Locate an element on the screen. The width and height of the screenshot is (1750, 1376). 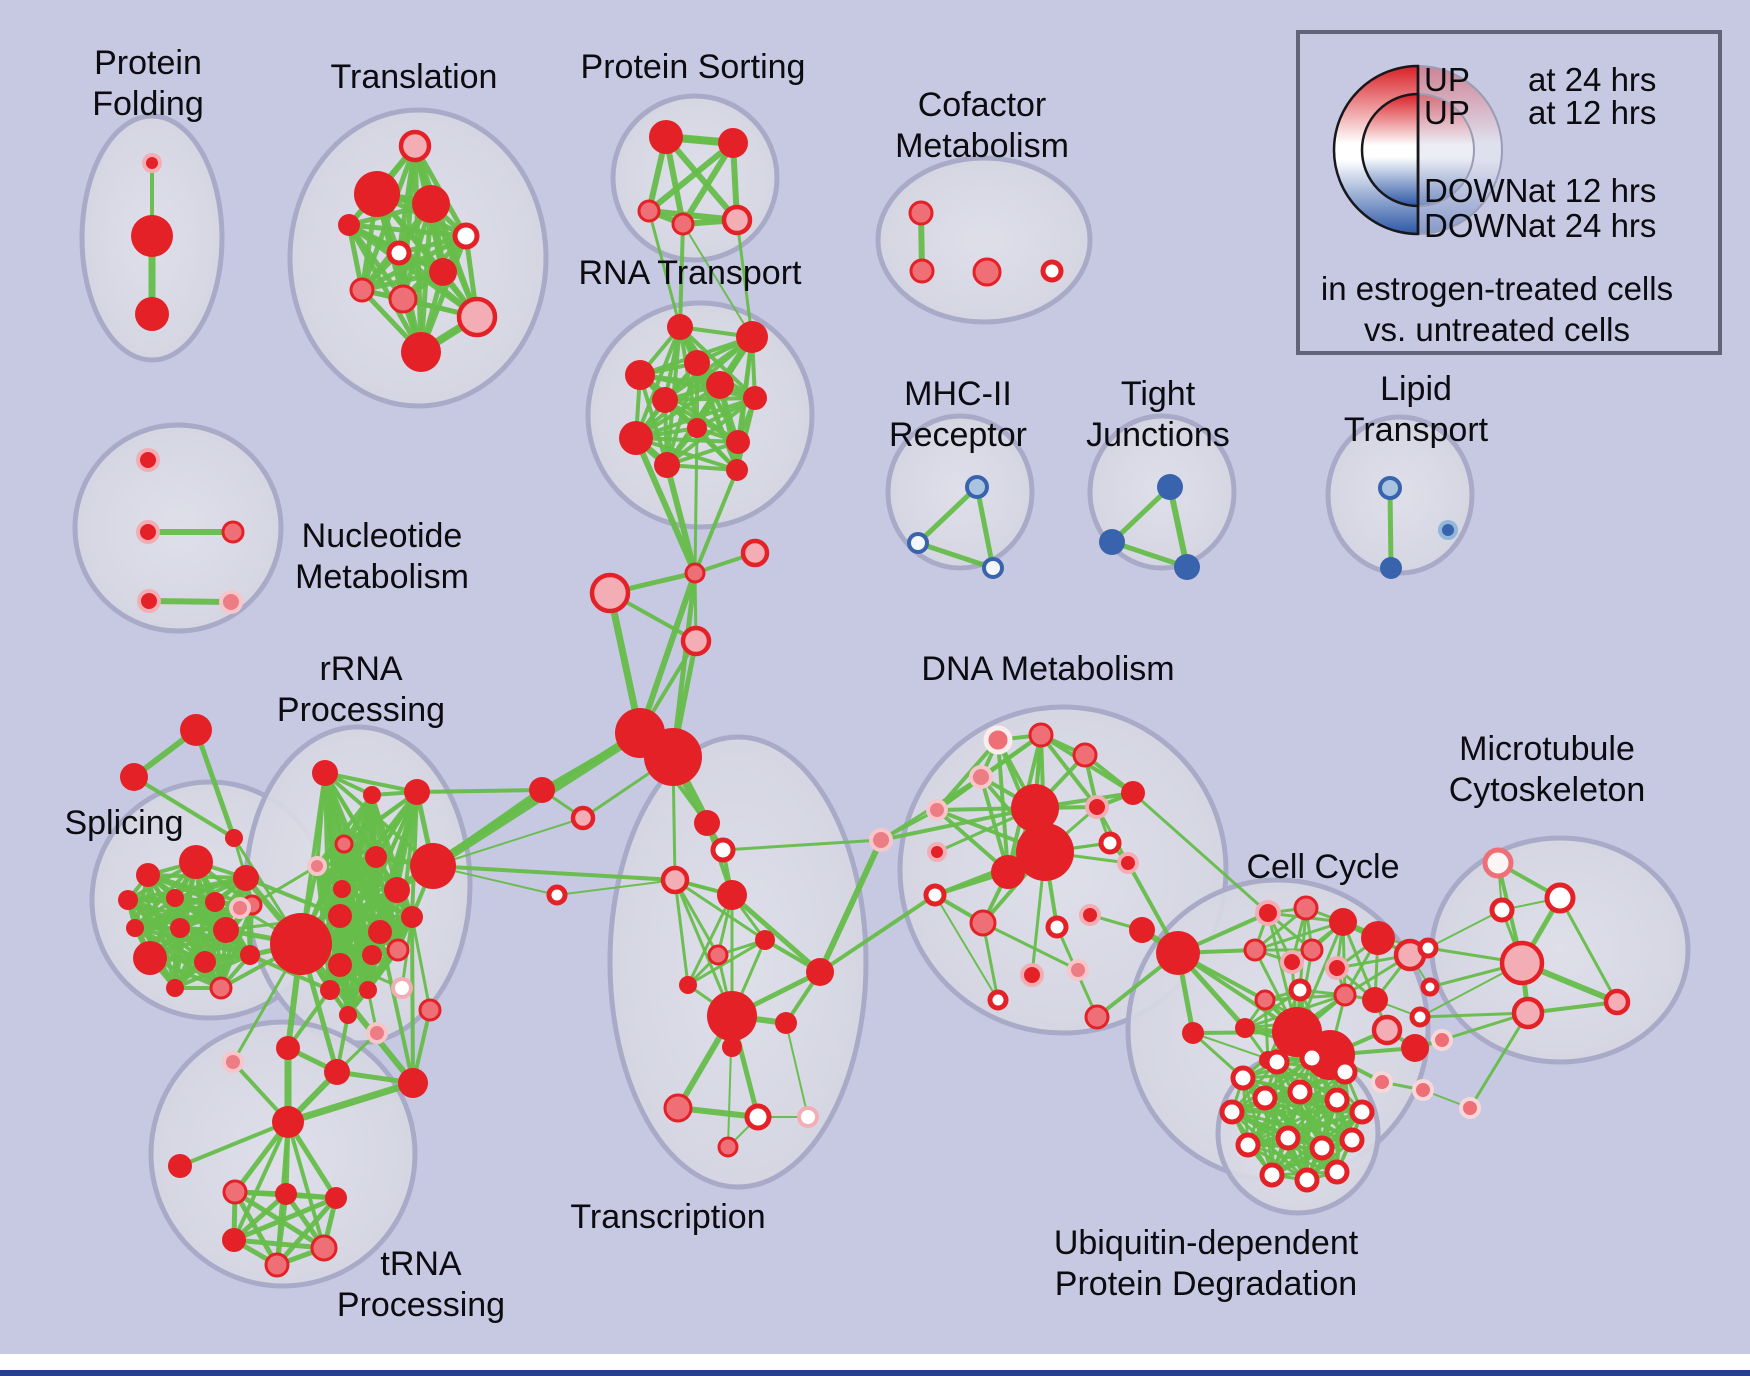
gene-node-tr6 is located at coordinates (718, 955).